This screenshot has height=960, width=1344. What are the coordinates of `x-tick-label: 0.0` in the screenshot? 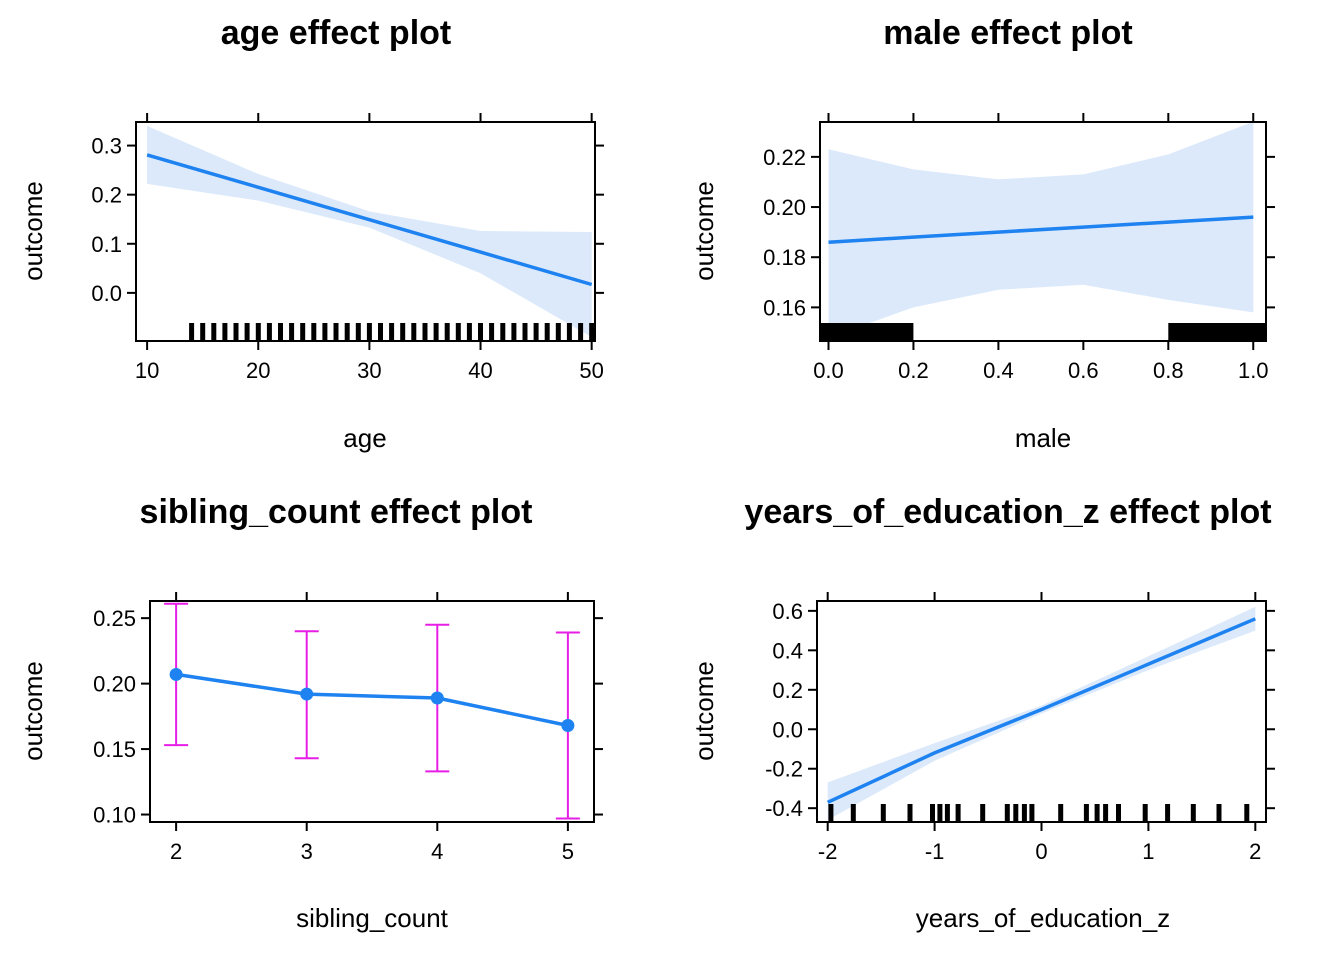 It's located at (828, 370).